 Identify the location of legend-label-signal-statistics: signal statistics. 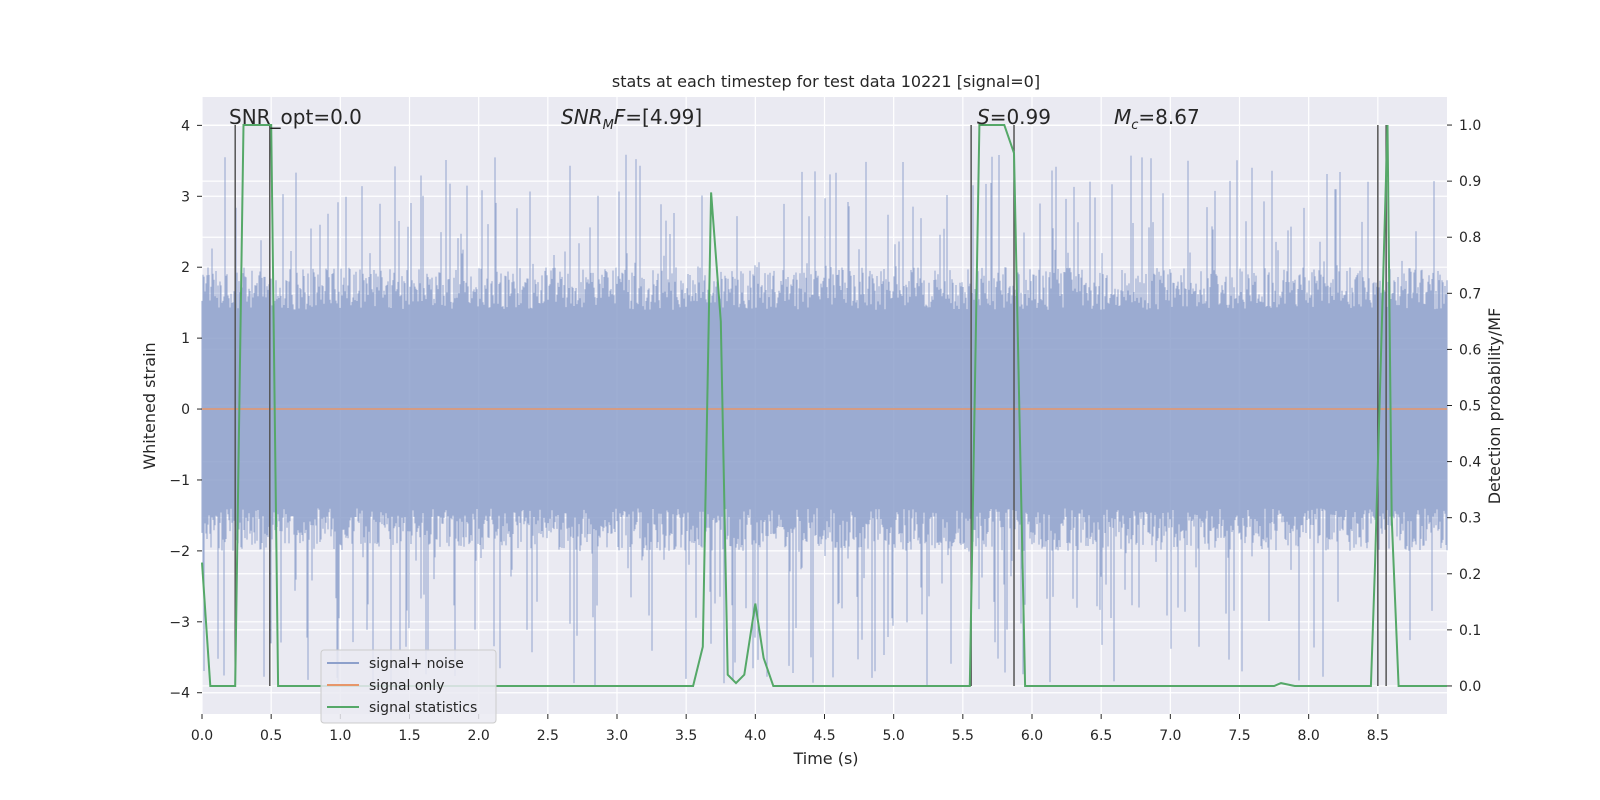
(423, 708).